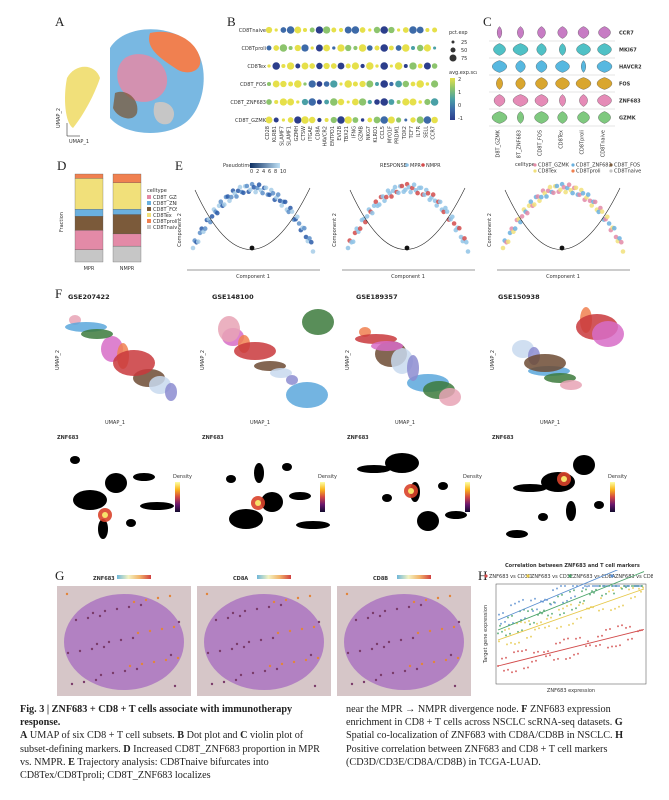  Describe the element at coordinates (180, 230) in the screenshot. I see `trajectory-ylabel: Component 2` at that location.